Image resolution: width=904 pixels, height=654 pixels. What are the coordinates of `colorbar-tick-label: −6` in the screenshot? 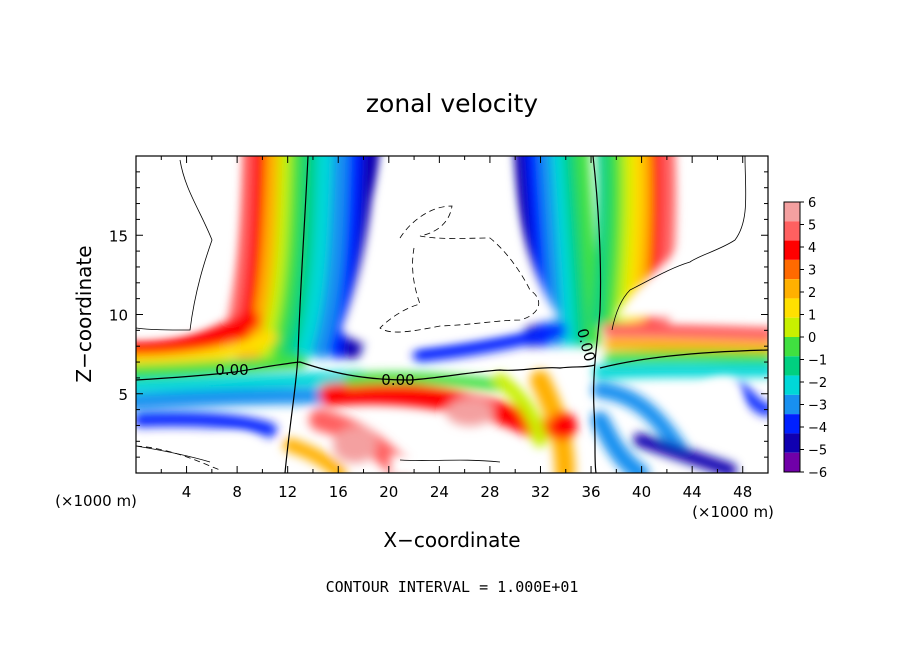 It's located at (817, 473).